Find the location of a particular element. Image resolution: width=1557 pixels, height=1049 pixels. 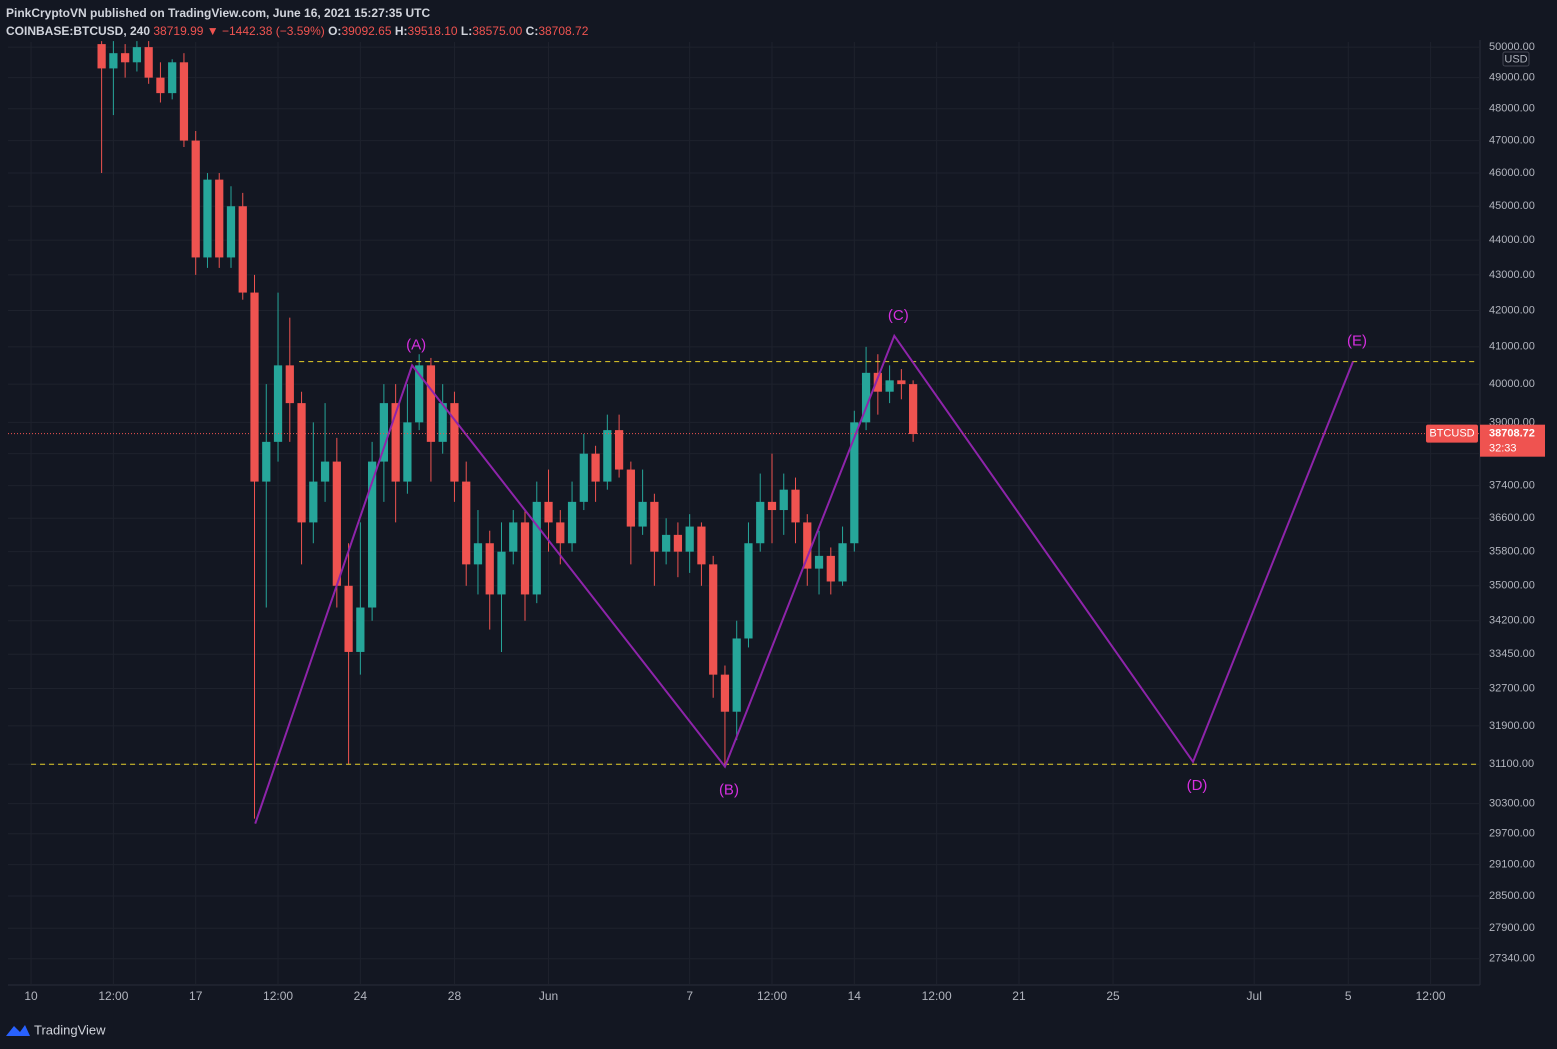

wave-label: (C) is located at coordinates (898, 315).